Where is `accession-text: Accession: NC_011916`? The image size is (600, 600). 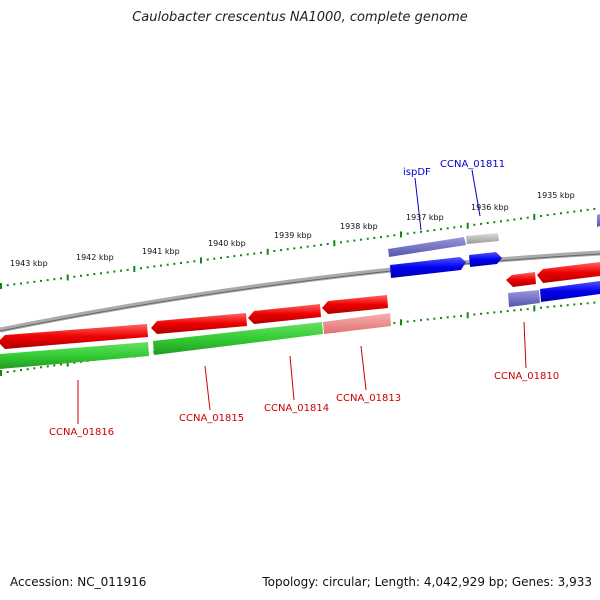 accession-text: Accession: NC_011916 is located at coordinates (78, 582).